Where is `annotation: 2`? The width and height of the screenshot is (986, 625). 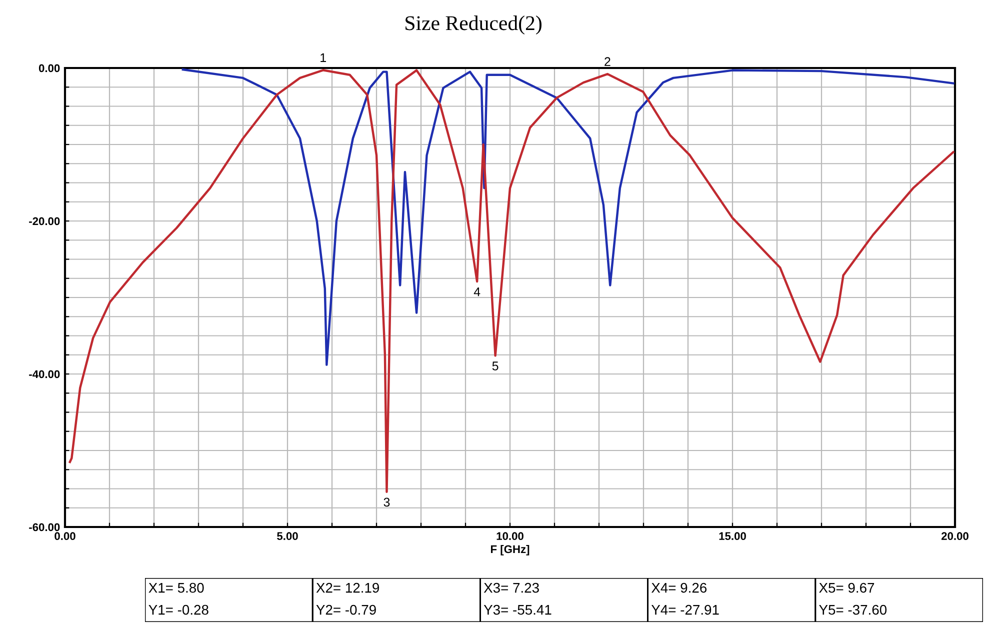
annotation: 2 is located at coordinates (607, 61).